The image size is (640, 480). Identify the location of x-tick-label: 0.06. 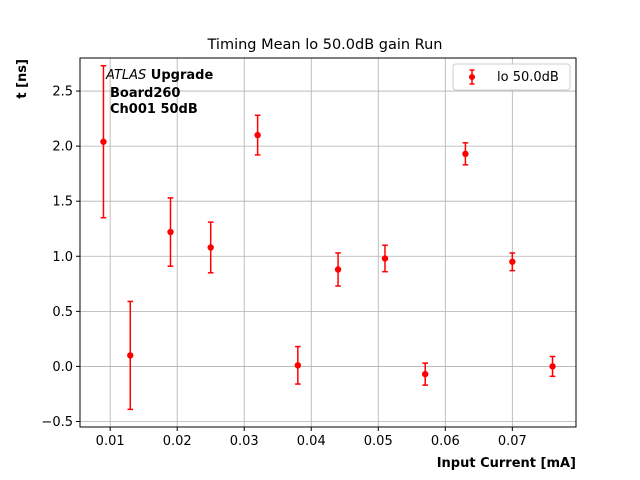
(445, 441).